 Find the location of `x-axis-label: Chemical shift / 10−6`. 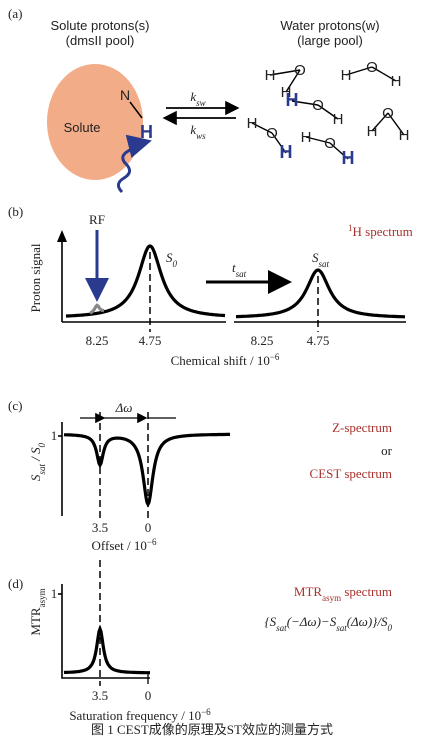

x-axis-label: Chemical shift / 10−6 is located at coordinates (225, 360).